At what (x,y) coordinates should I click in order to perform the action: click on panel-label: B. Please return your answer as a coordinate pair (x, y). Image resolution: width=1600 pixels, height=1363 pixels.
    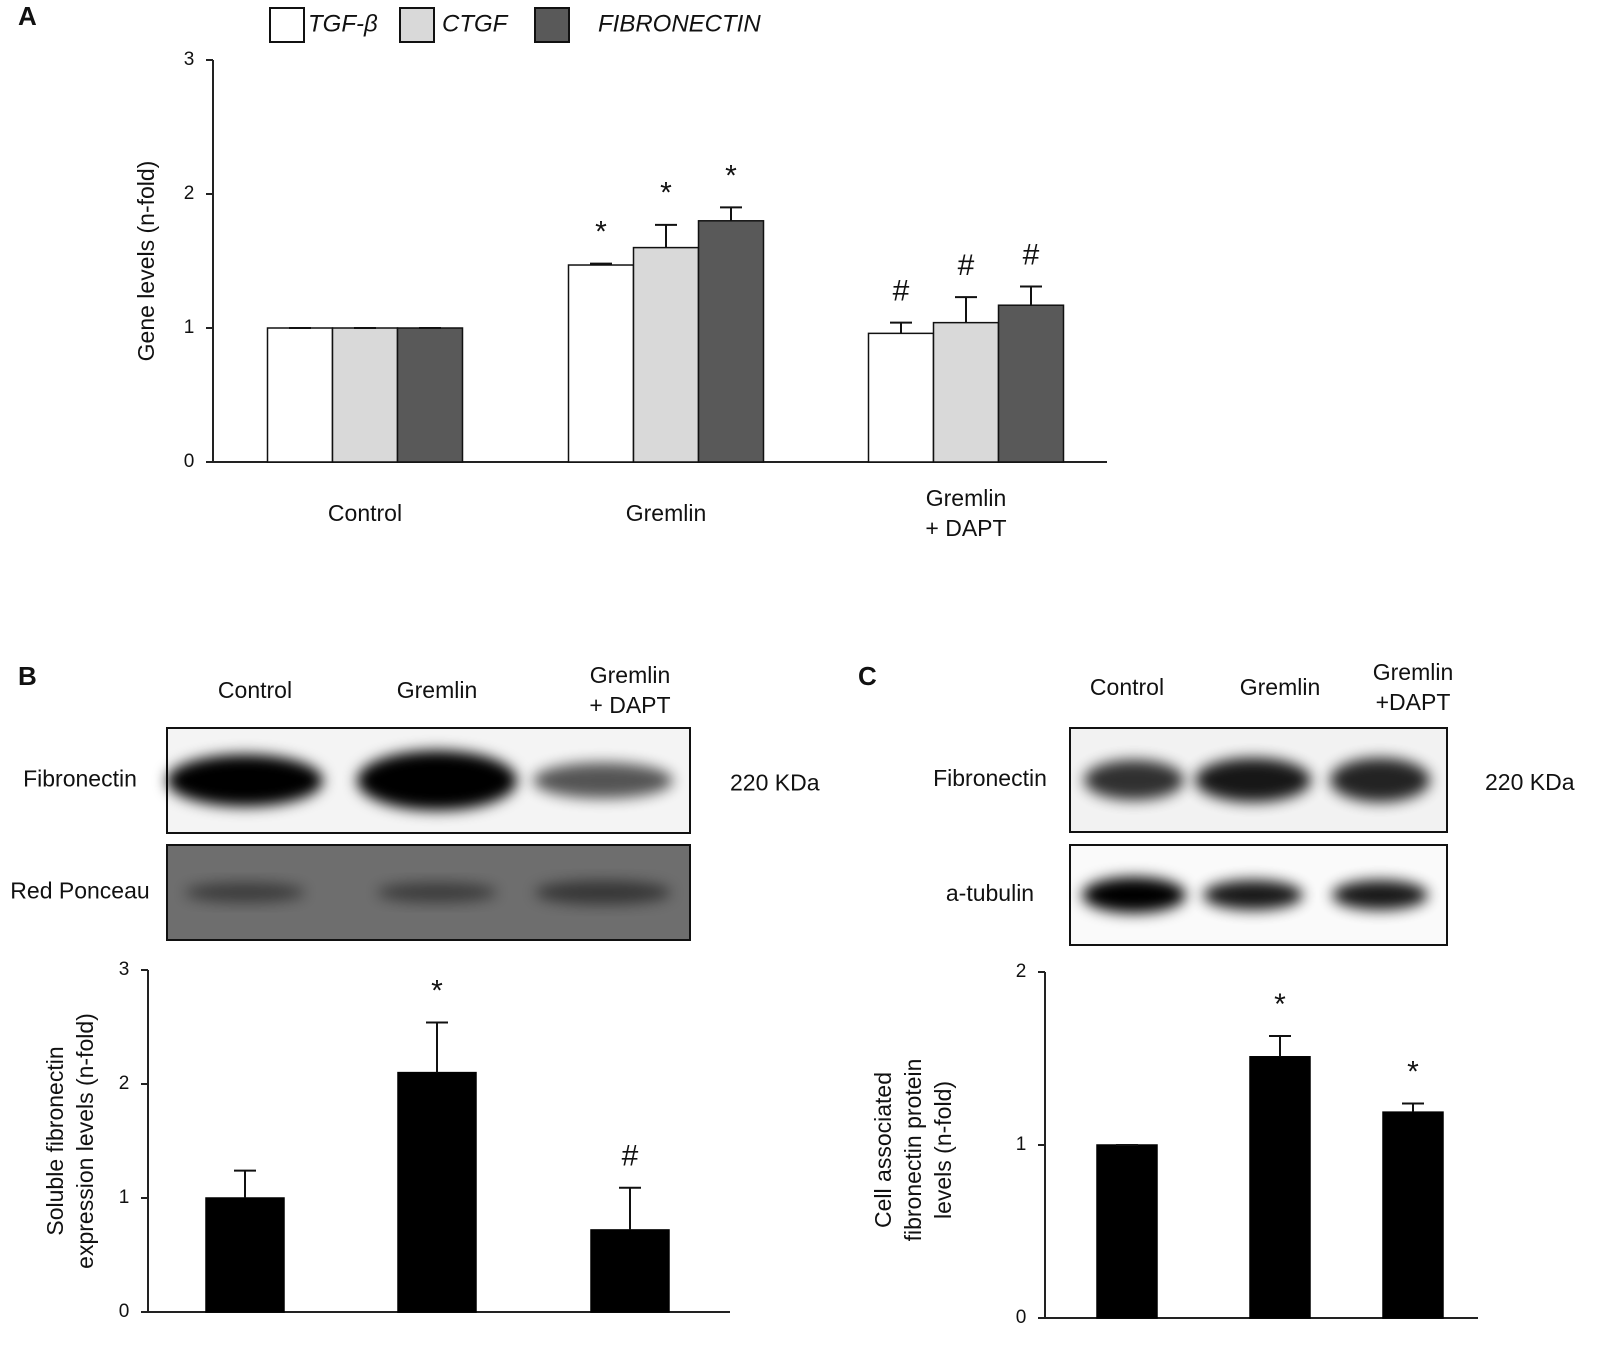
    Looking at the image, I should click on (27, 676).